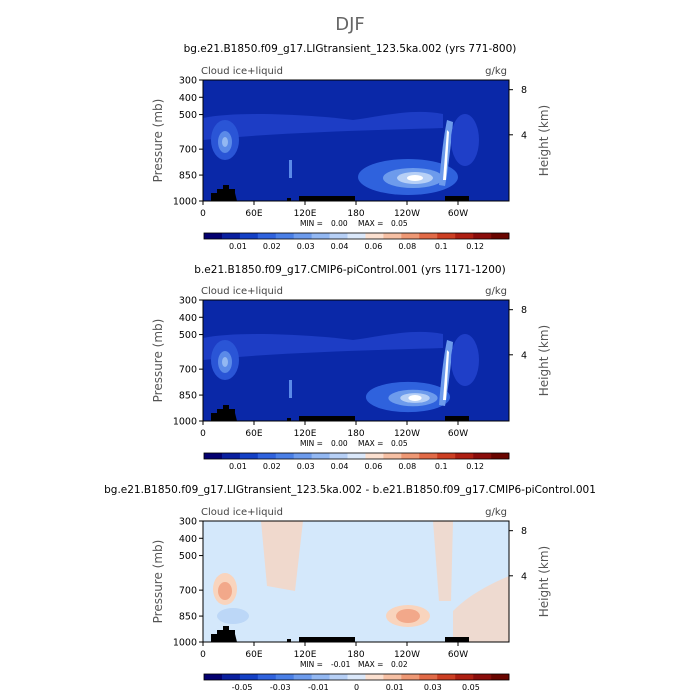  Describe the element at coordinates (280, 687) in the screenshot. I see `colorbar-label: -0.03` at that location.